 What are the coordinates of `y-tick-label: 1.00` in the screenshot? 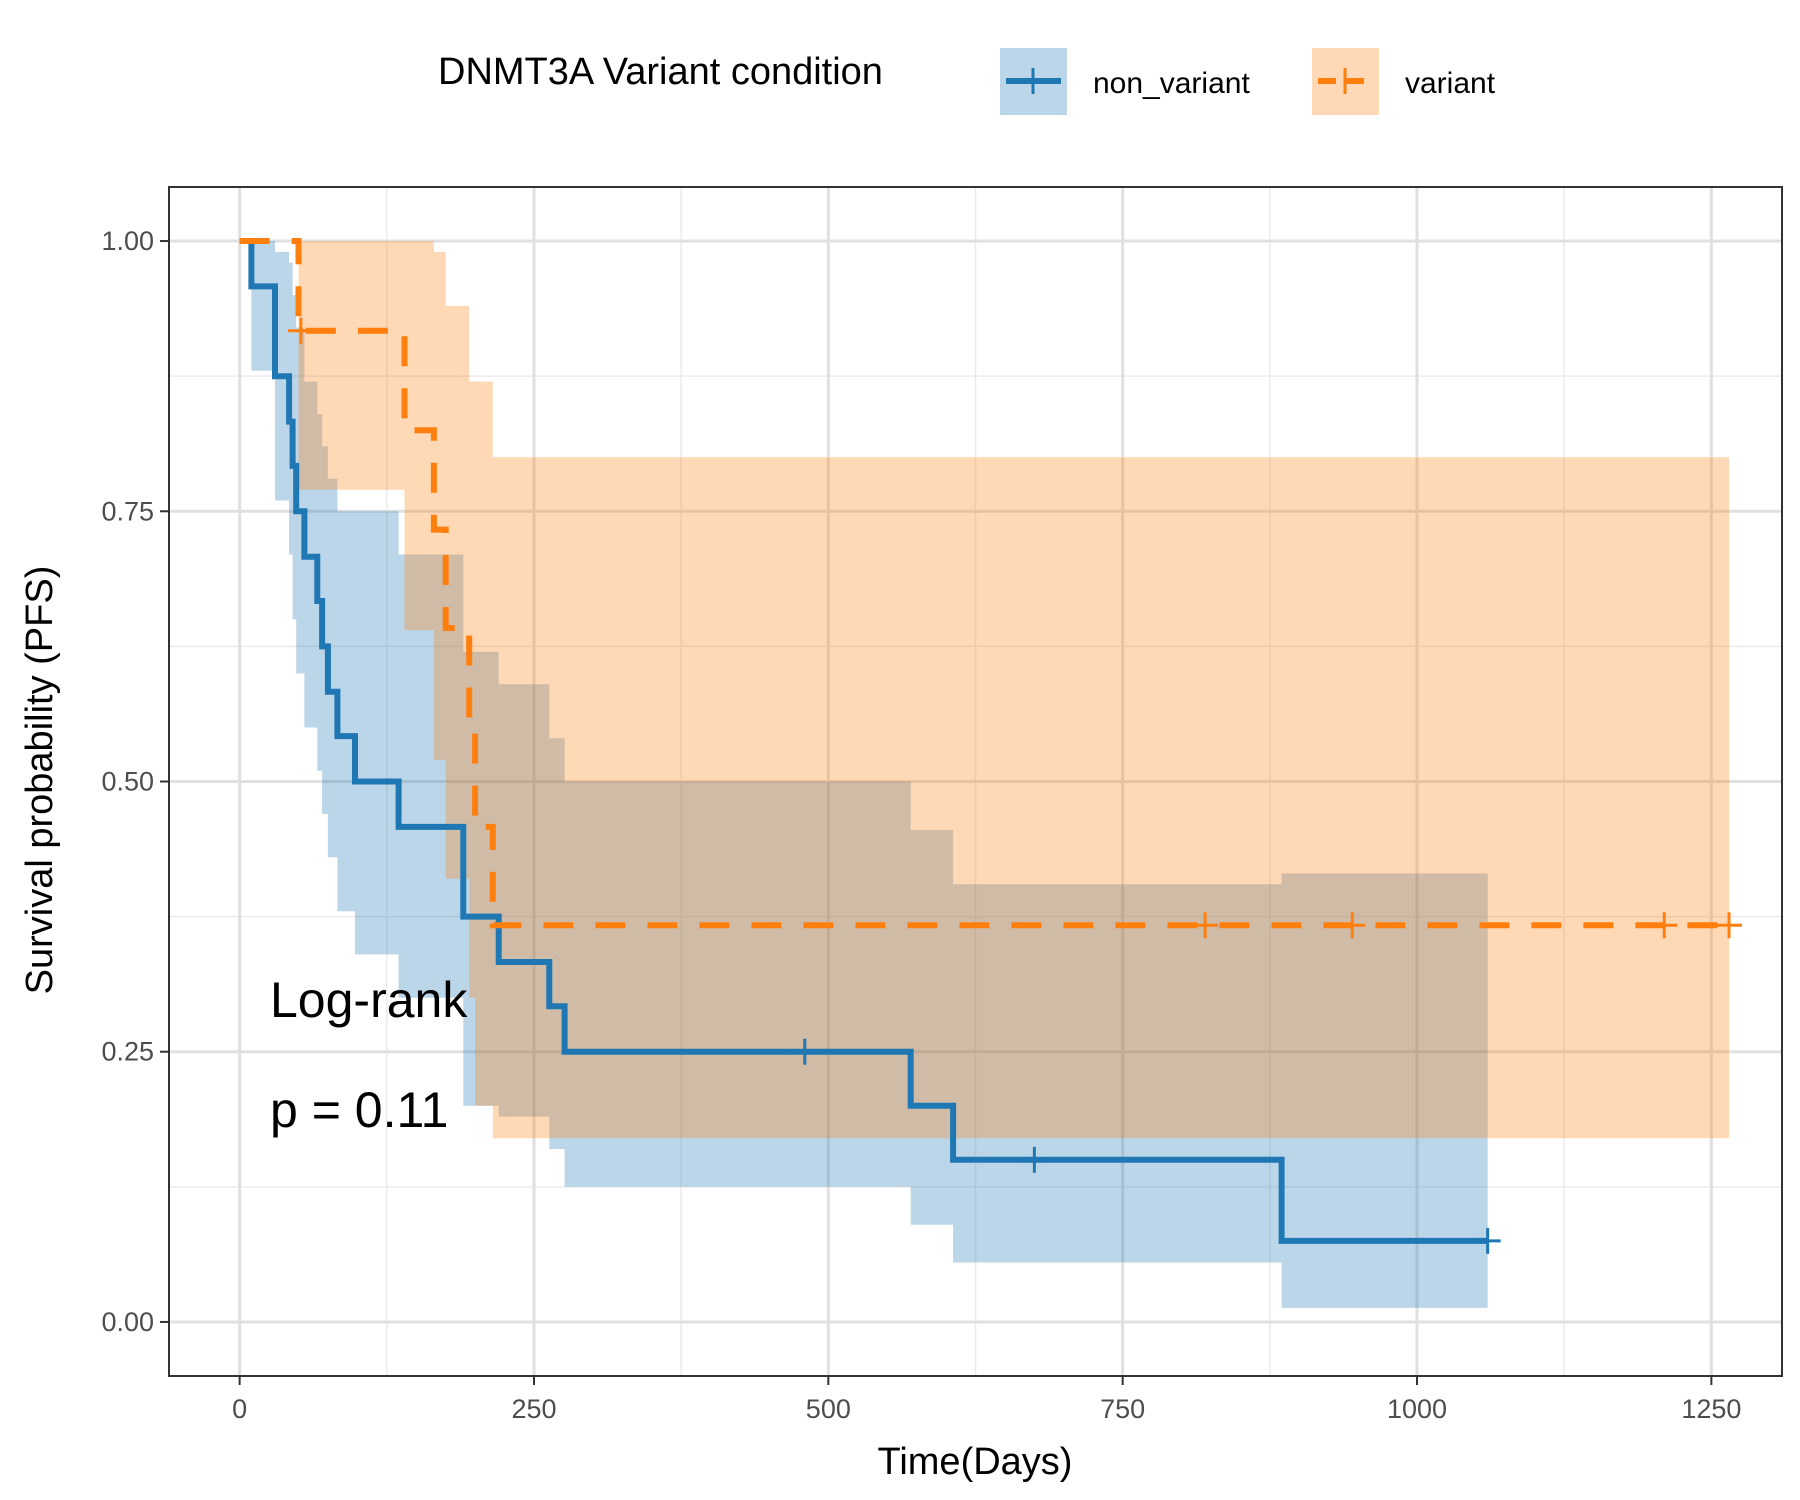 It's located at (127, 241).